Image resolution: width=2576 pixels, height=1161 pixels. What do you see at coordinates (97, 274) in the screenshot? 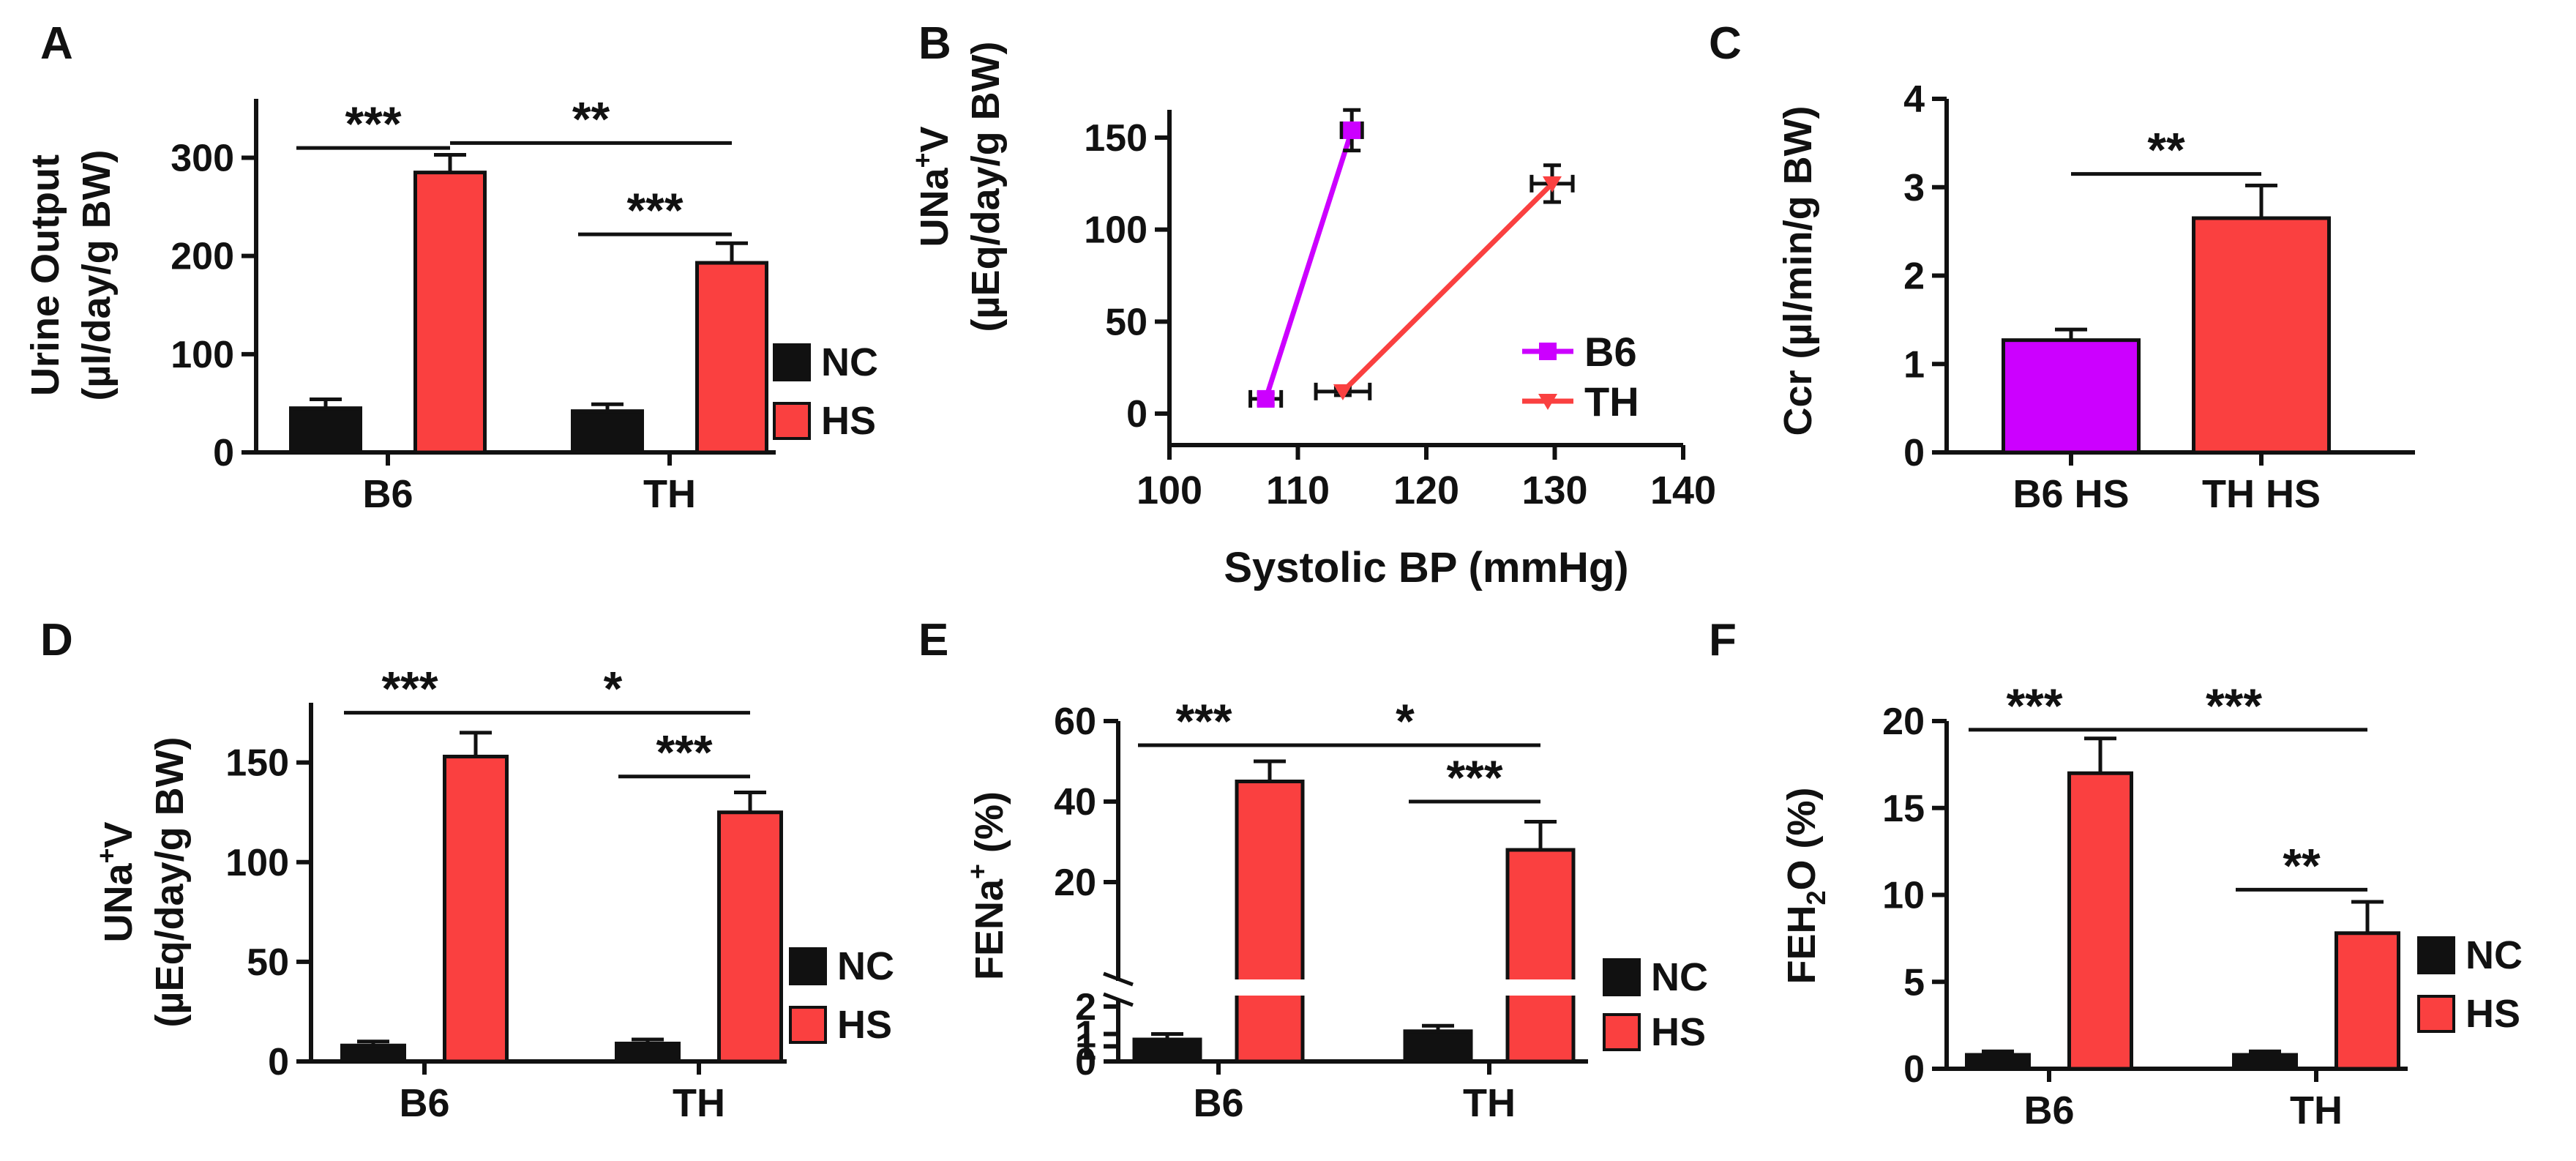
I see `y-axis-title-part: (µl/day/g BW)` at bounding box center [97, 274].